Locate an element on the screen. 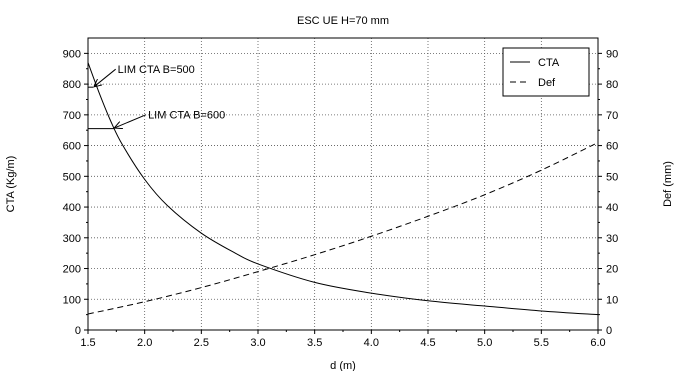 The height and width of the screenshot is (371, 678). annotations: LIM CTA B=500 LIM CTA B=600 is located at coordinates (156, 97).